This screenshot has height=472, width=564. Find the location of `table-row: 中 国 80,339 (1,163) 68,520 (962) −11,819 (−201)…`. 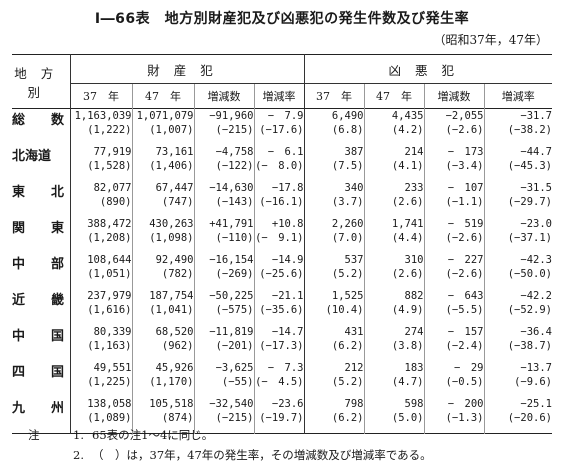

table-row: 中 国 80,339 (1,163) 68,520 (962) −11,819 (−201)… is located at coordinates (282, 343).